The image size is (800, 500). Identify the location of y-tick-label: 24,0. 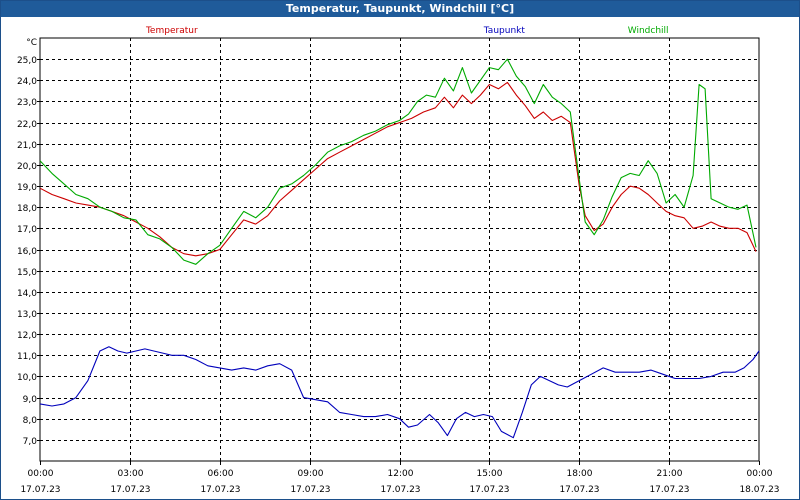
(27, 82).